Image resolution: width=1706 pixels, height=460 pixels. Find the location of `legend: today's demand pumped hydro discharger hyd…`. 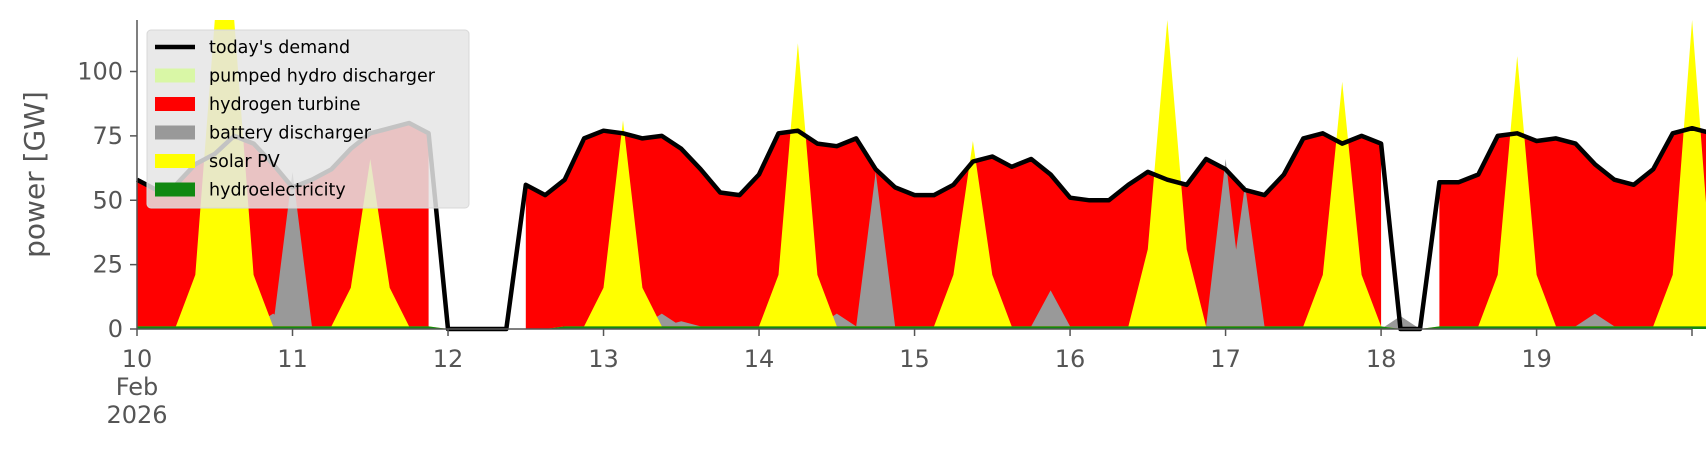

legend: today's demand pumped hydro discharger hyd… is located at coordinates (308, 119).